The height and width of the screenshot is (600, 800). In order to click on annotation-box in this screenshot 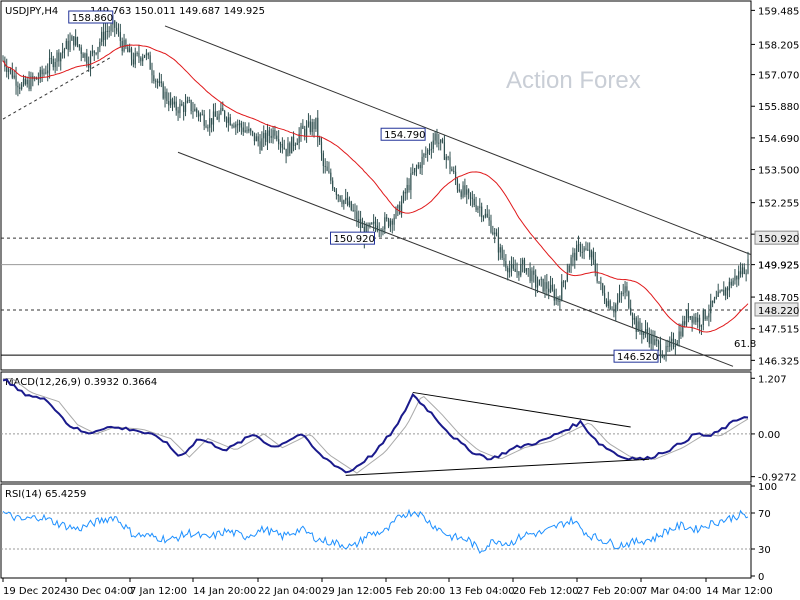, I will do `click(91, 17)`.